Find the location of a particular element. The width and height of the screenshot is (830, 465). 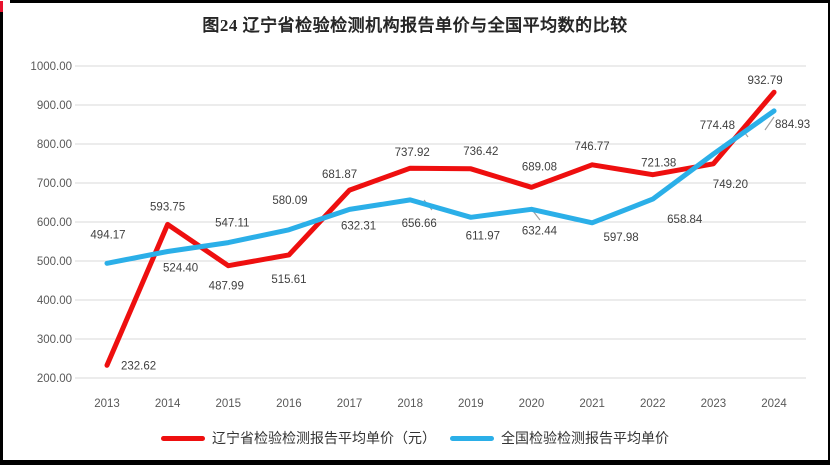

y-axis-tick-label: 900.00 is located at coordinates (54, 106).